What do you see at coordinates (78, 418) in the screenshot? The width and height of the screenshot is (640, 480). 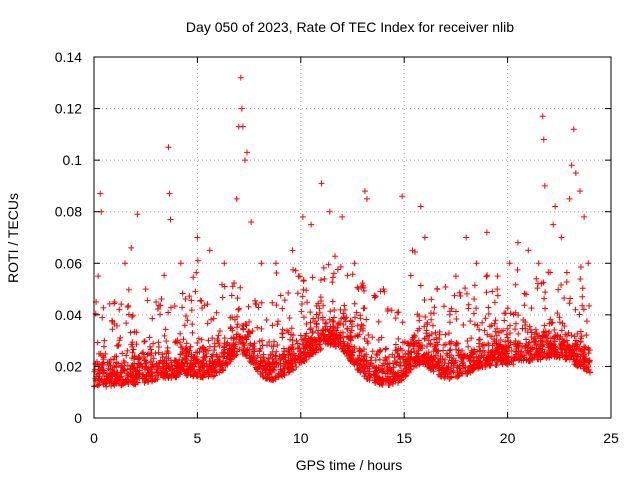 I see `y-tick-label: 0` at bounding box center [78, 418].